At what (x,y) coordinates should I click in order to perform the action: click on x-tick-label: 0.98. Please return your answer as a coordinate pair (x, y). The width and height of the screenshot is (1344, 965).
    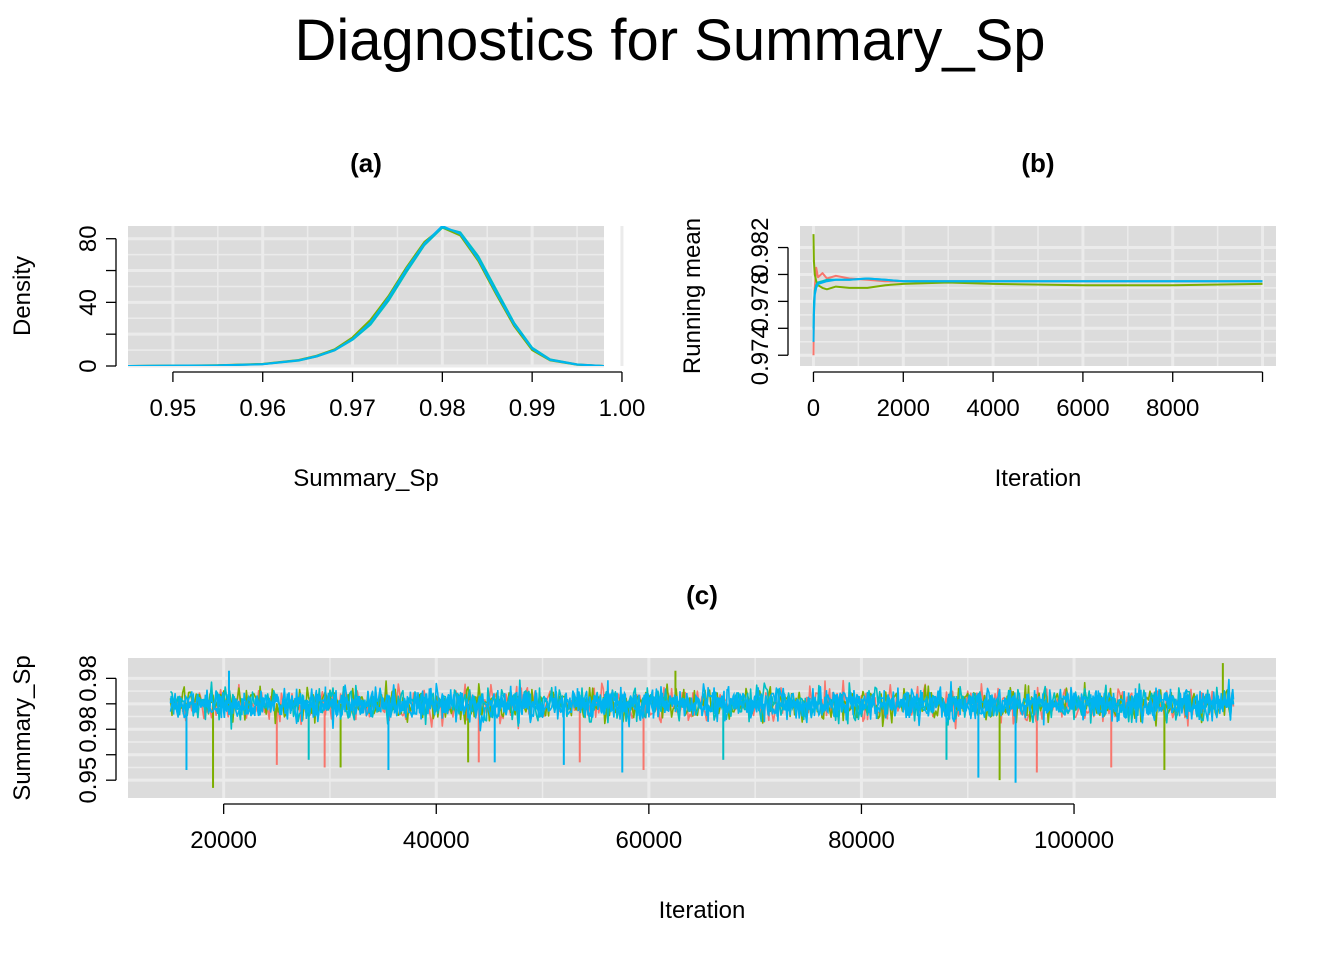
    Looking at the image, I should click on (442, 408).